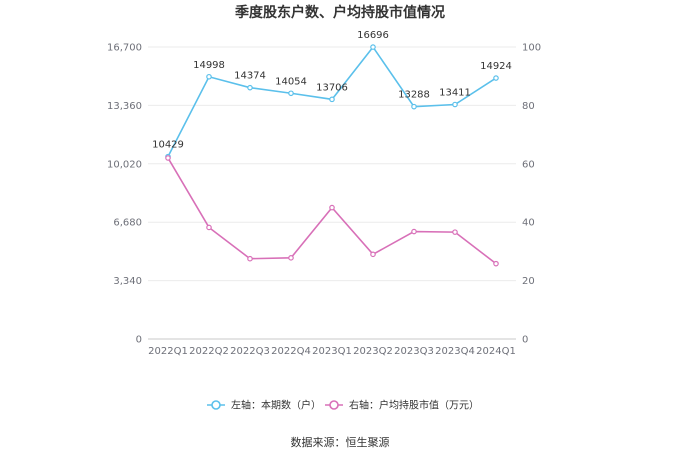 The width and height of the screenshot is (680, 460). What do you see at coordinates (168, 145) in the screenshot?
I see `data-label: 10429` at bounding box center [168, 145].